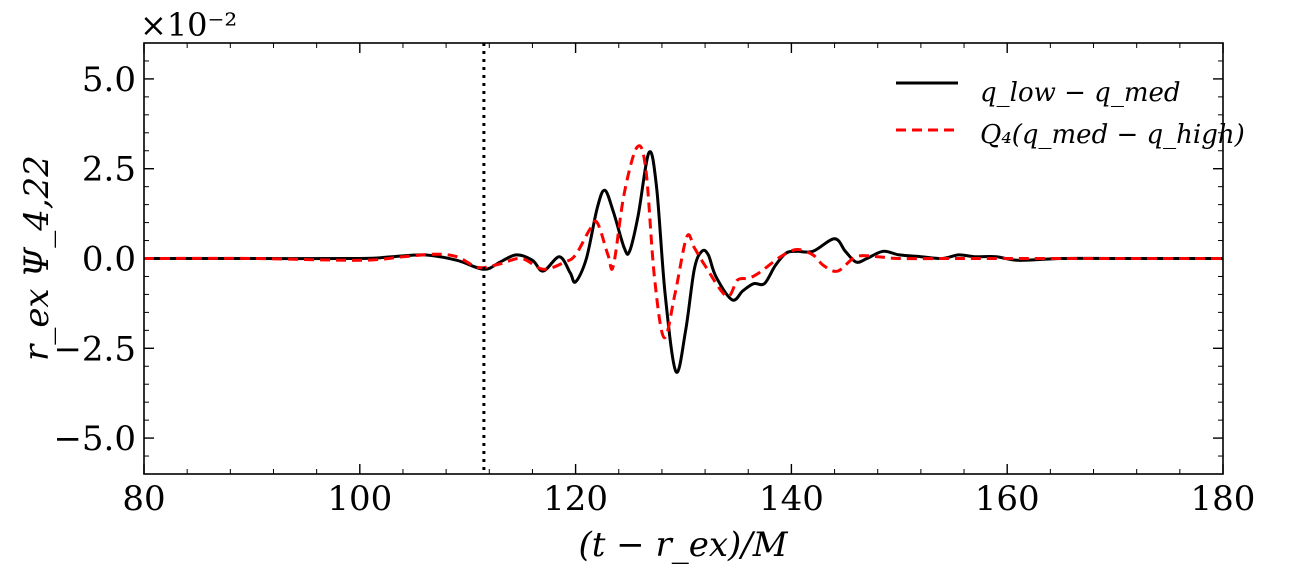 Image resolution: width=1296 pixels, height=576 pixels. What do you see at coordinates (683, 545) in the screenshot?
I see `x-axis-label: (t − r_ex)/M` at bounding box center [683, 545].